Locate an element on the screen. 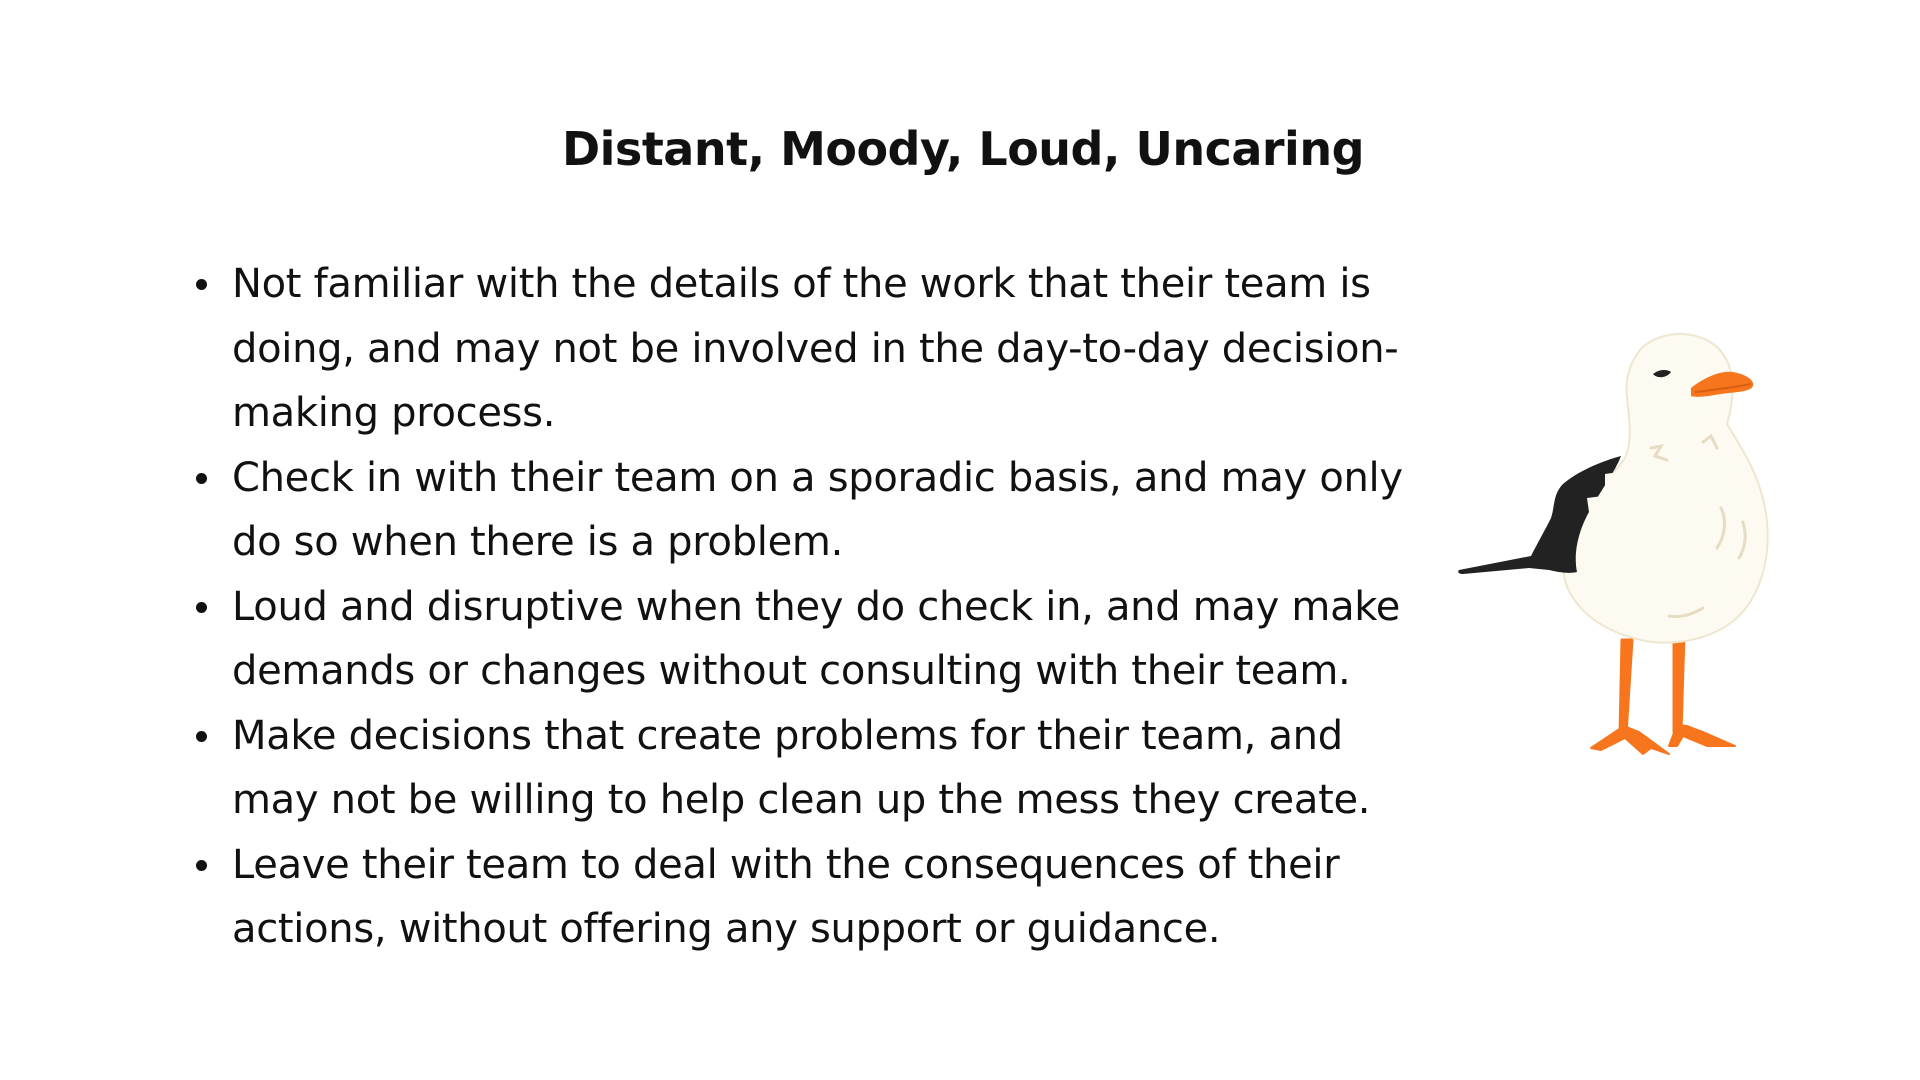 The height and width of the screenshot is (1080, 1920). gull-beak-line is located at coordinates (1723, 388).